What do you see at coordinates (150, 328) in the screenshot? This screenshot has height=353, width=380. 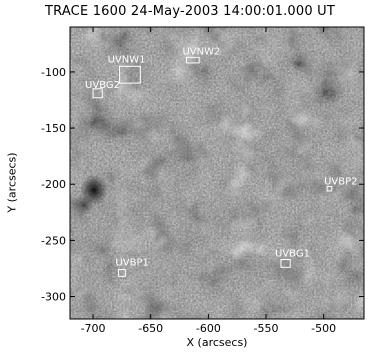 I see `x-tick-label: -650` at bounding box center [150, 328].